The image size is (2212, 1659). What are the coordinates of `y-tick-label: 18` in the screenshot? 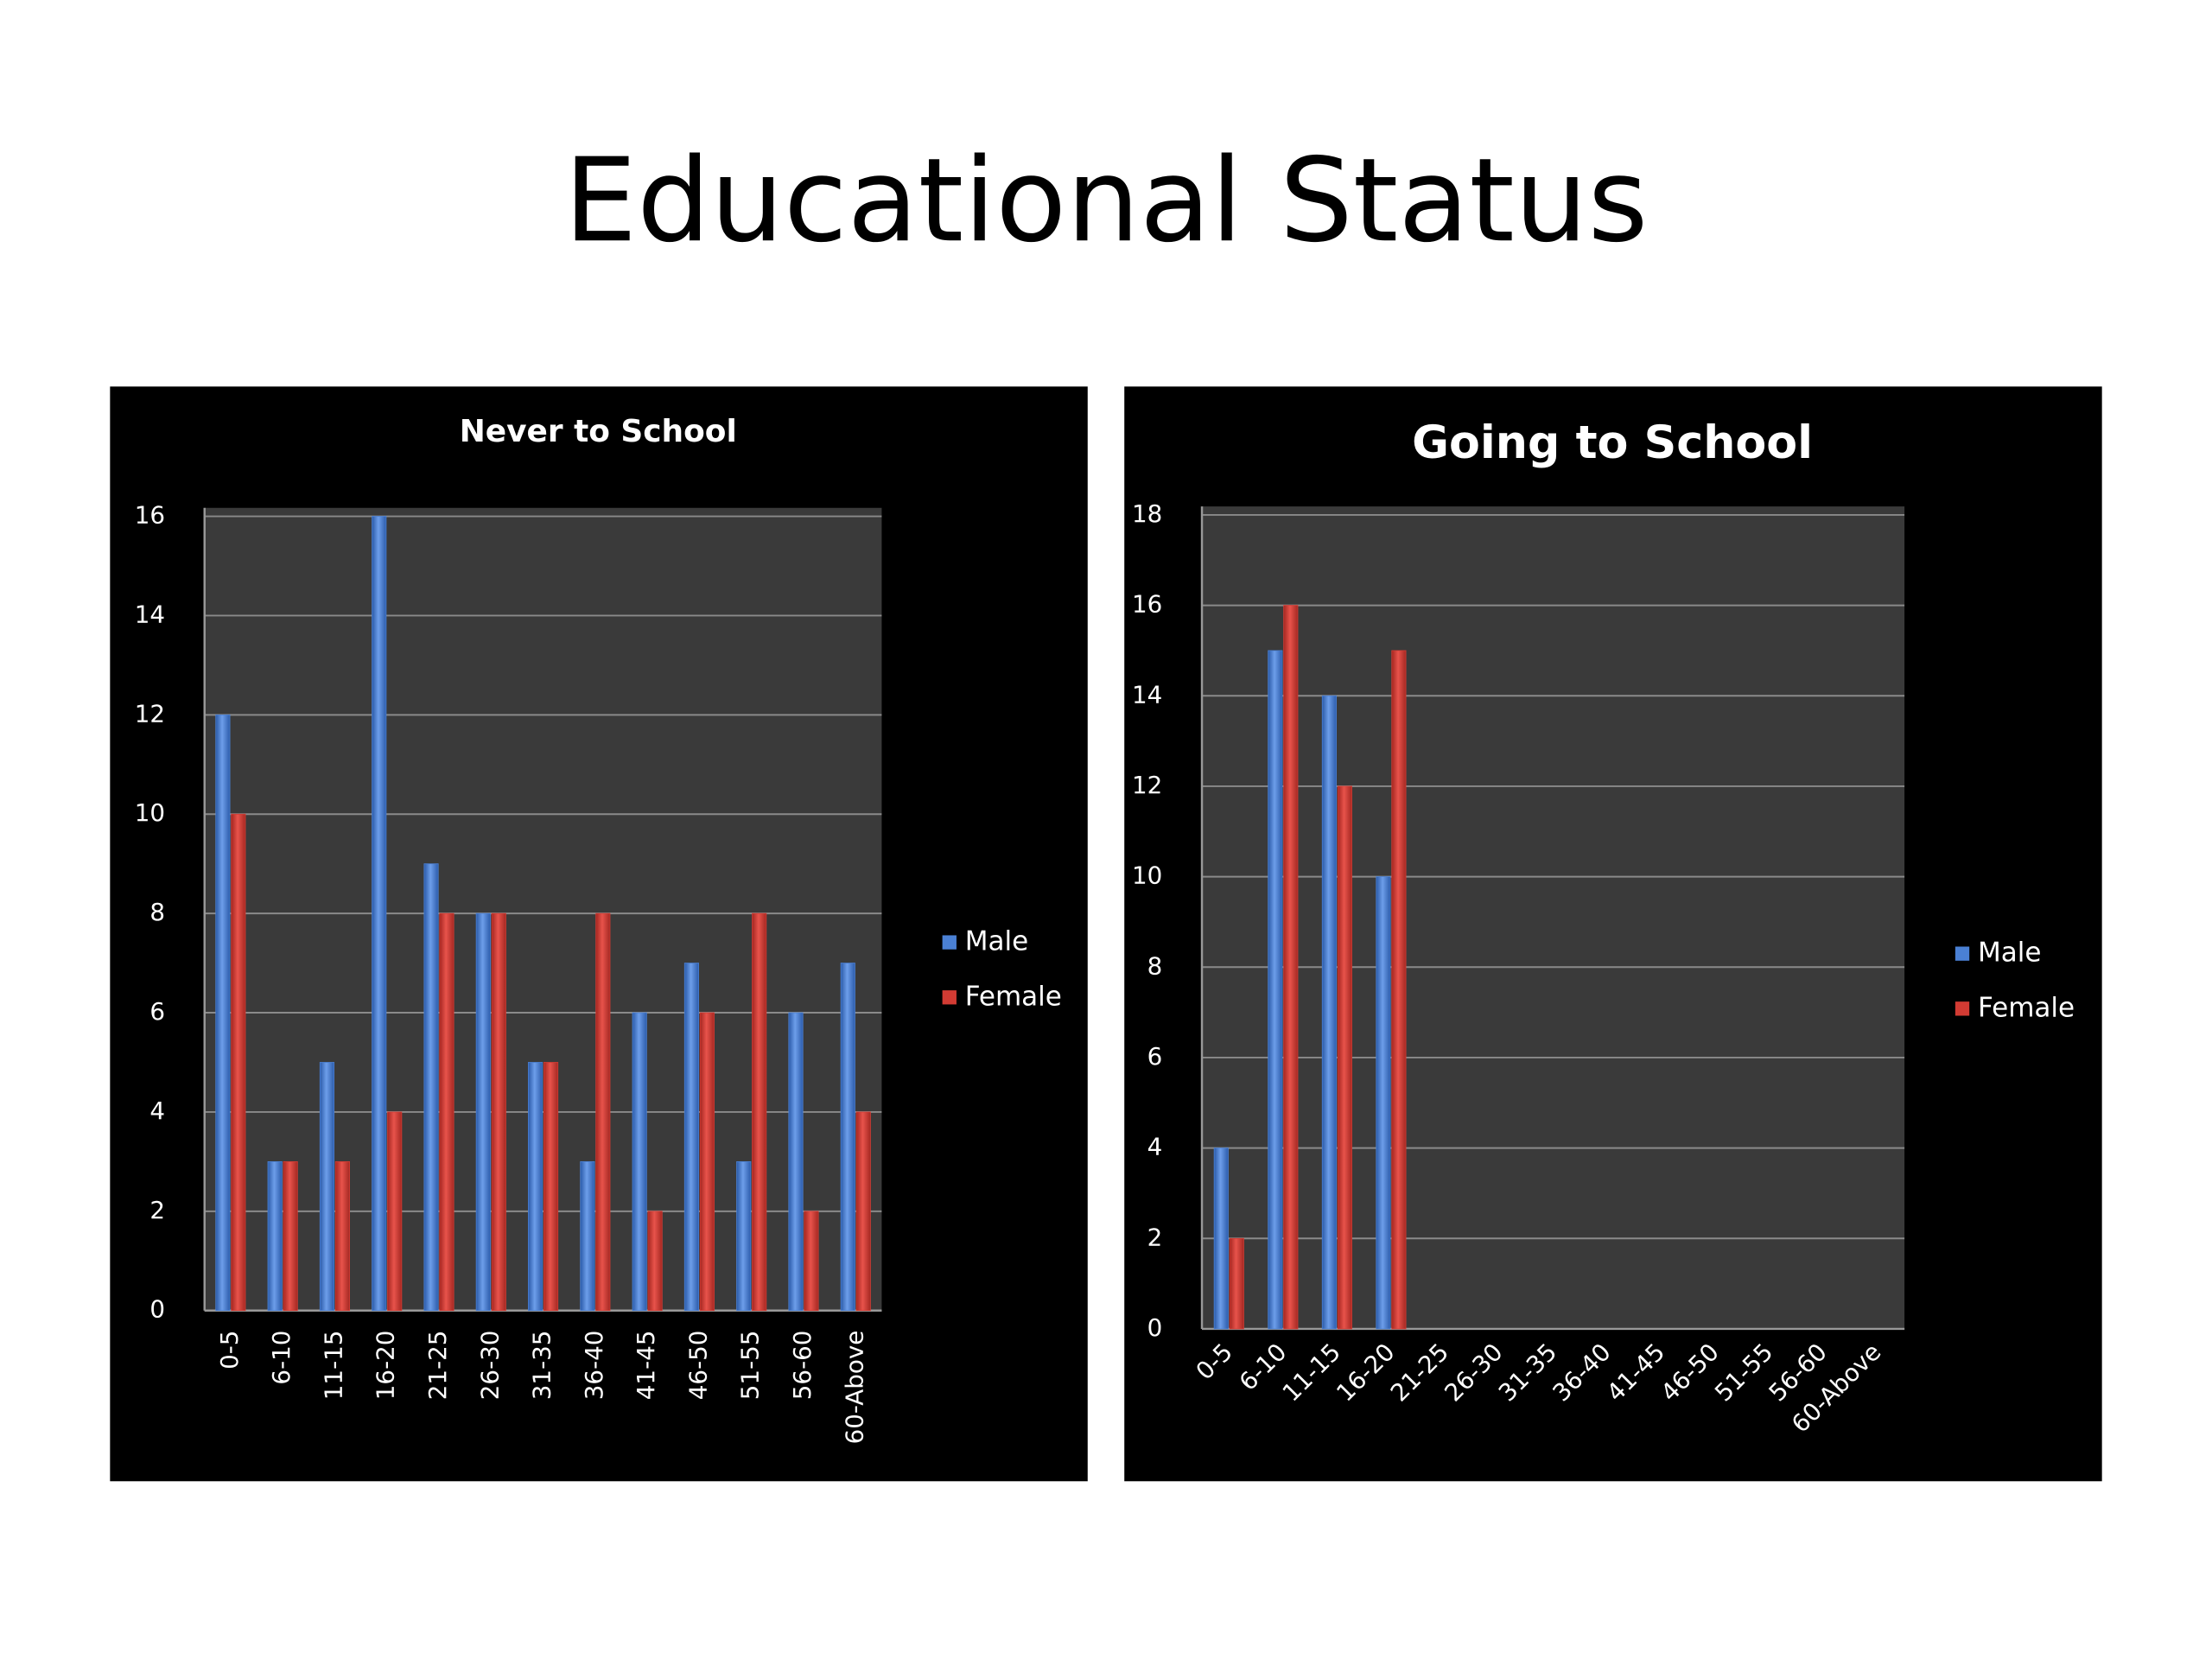 It's located at (1147, 513).